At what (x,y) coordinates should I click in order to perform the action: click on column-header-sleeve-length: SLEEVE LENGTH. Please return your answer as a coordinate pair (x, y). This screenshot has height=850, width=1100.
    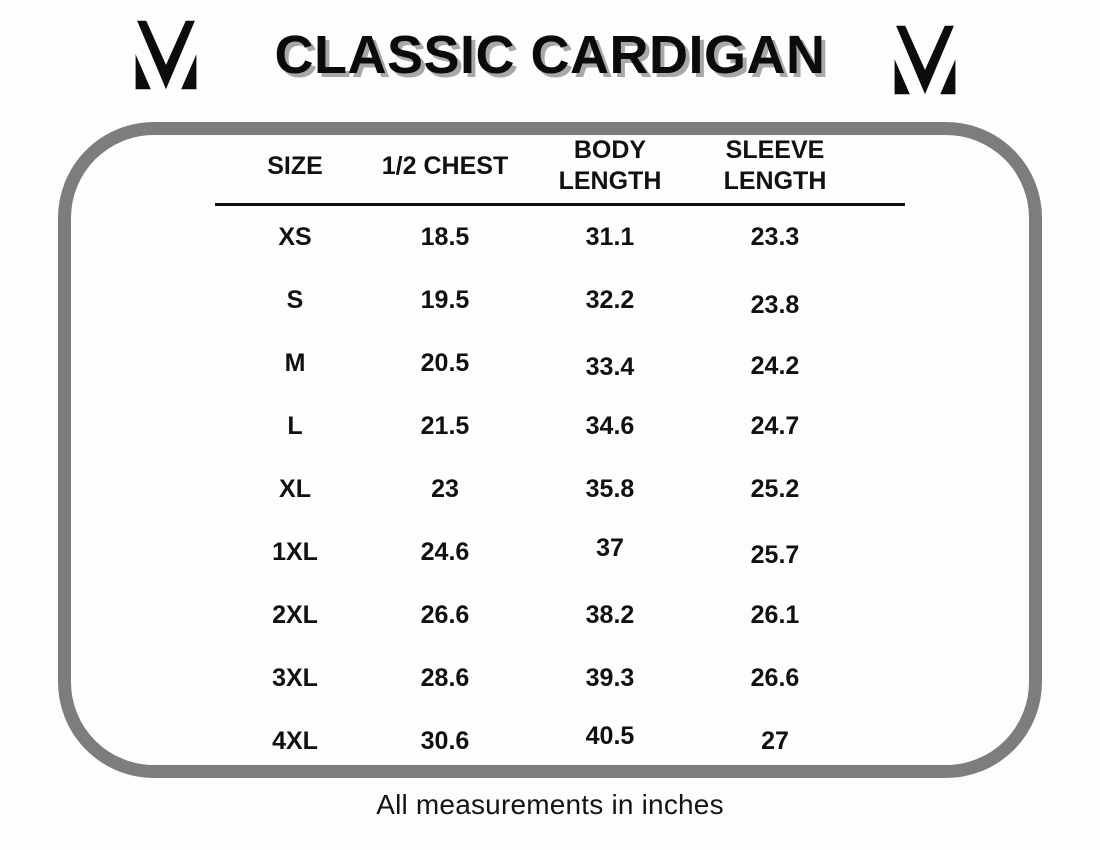
    Looking at the image, I should click on (775, 165).